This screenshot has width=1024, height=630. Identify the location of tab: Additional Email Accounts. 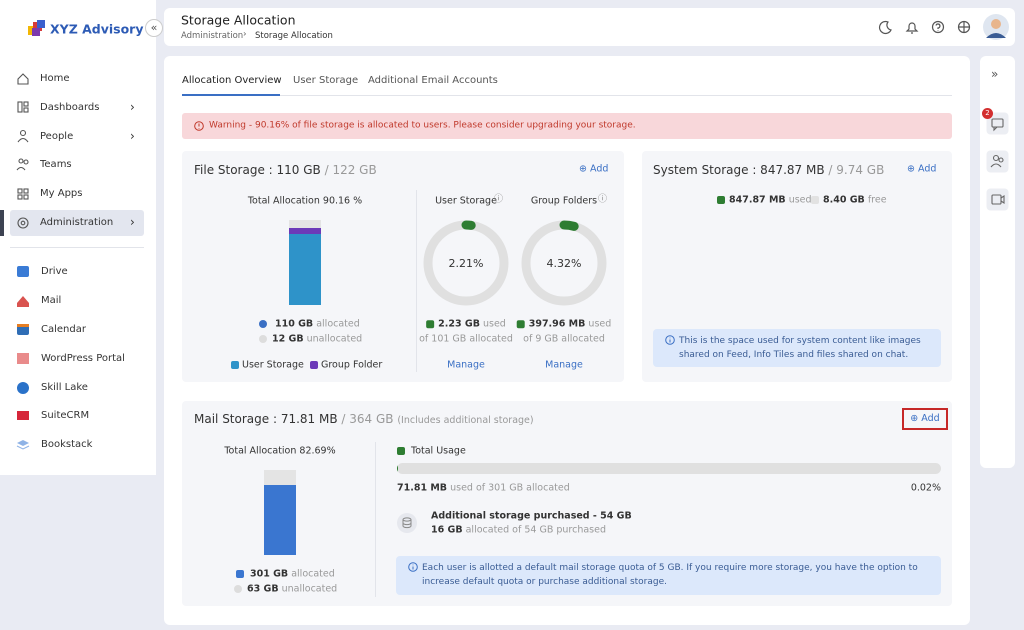
(433, 80).